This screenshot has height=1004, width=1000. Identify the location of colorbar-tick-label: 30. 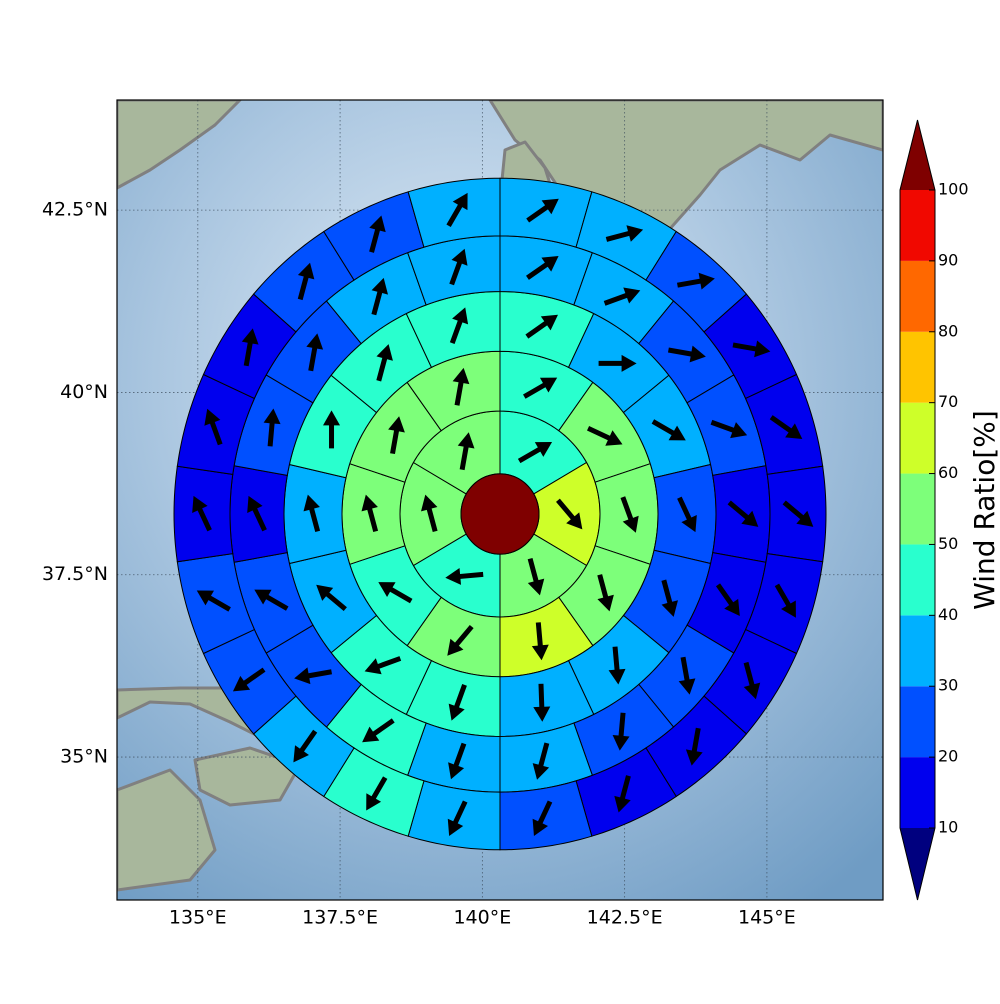
(948, 685).